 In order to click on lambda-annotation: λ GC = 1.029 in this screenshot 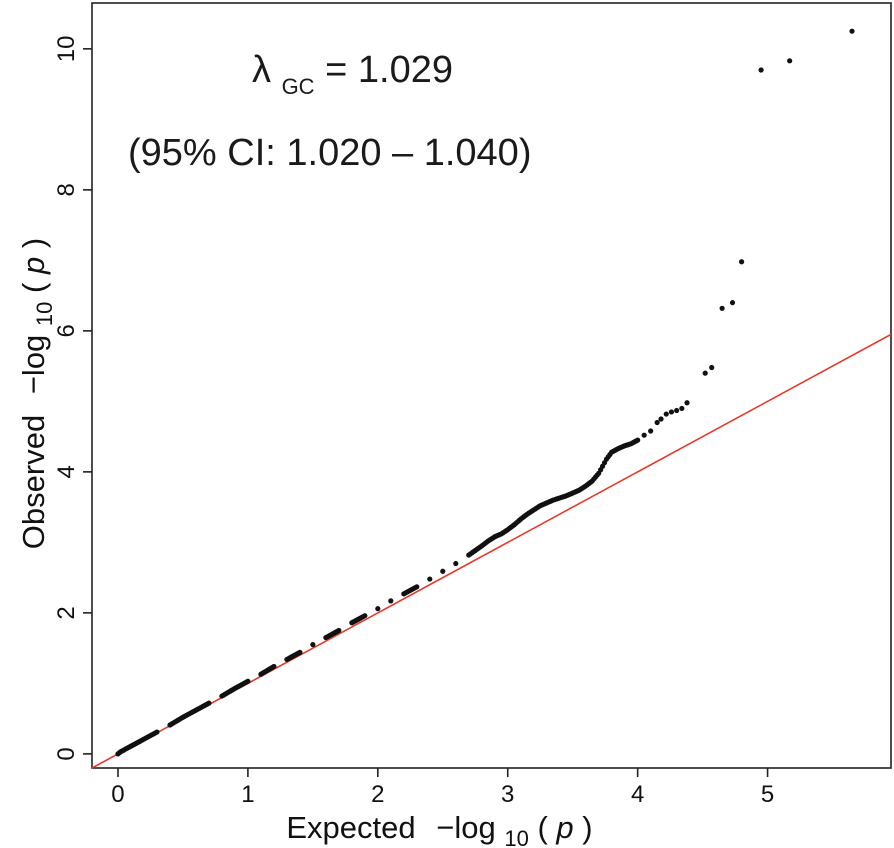, I will do `click(352, 76)`.